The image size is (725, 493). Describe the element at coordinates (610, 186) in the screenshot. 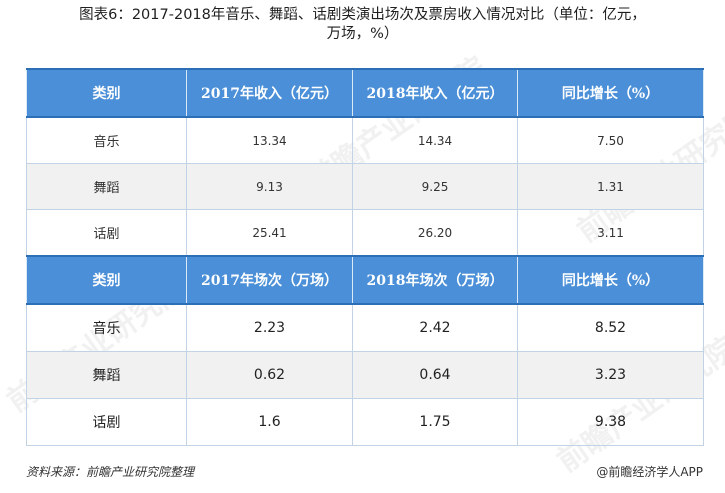

I see `table-cell: 1.31` at that location.